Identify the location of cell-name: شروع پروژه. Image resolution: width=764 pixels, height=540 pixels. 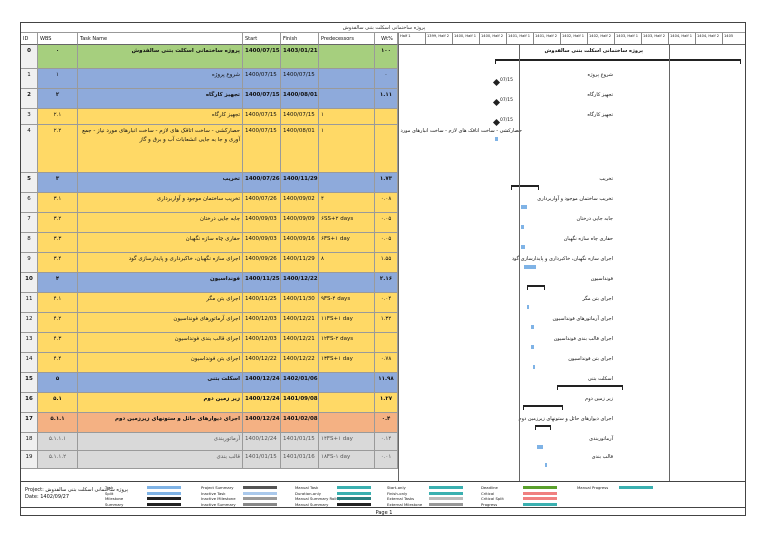
(160, 79).